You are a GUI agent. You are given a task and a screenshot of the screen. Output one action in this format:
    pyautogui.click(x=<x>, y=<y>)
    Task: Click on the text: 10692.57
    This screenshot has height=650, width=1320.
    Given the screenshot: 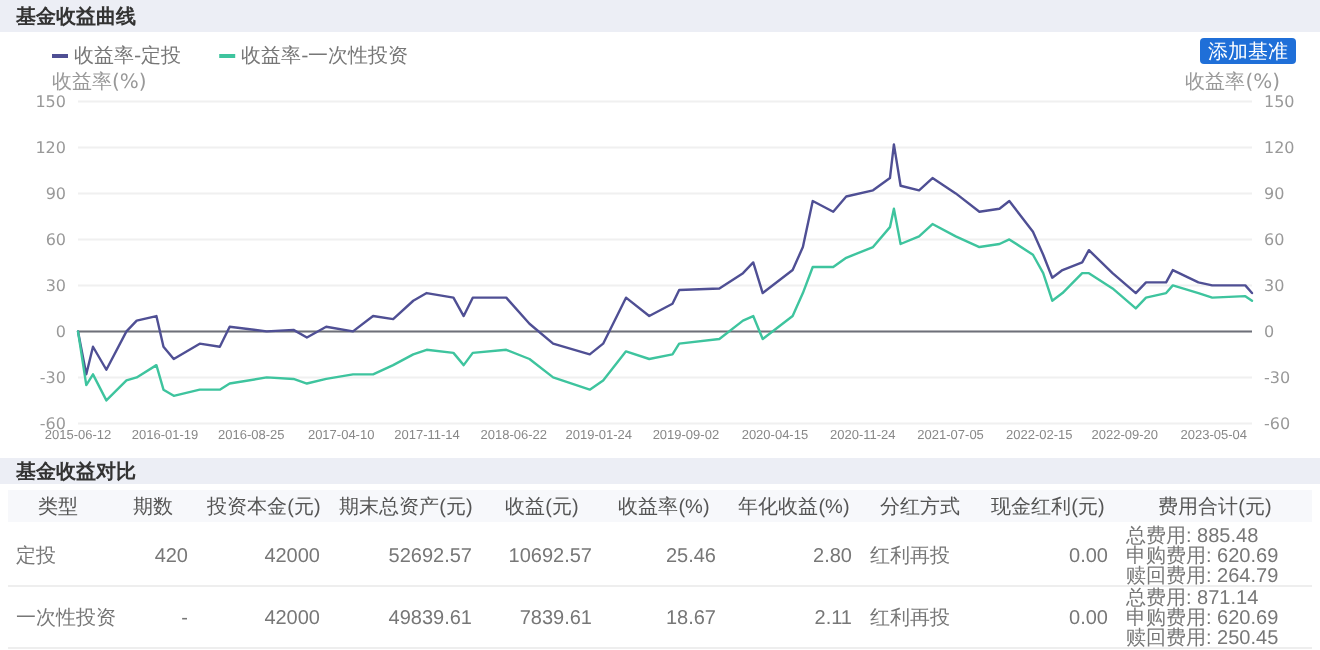 What is the action you would take?
    pyautogui.click(x=550, y=557)
    